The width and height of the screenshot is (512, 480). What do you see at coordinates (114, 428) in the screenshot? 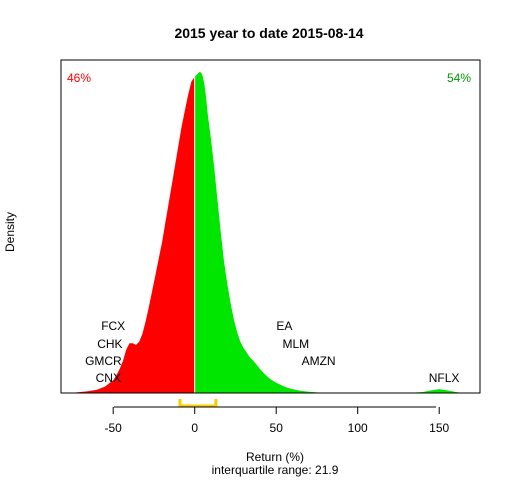
I see `x-tick-label: -50` at bounding box center [114, 428].